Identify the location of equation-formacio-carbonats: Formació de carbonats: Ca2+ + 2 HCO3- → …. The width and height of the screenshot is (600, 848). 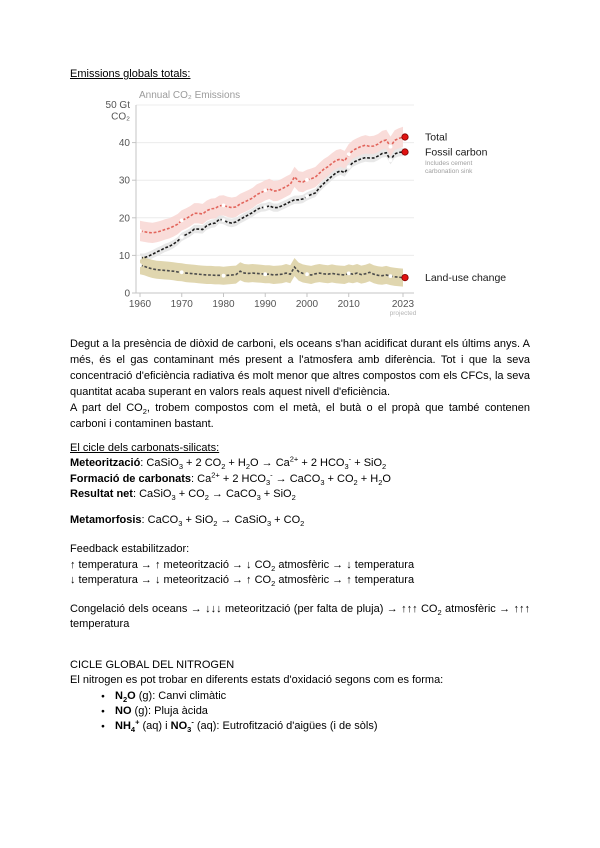
(230, 478).